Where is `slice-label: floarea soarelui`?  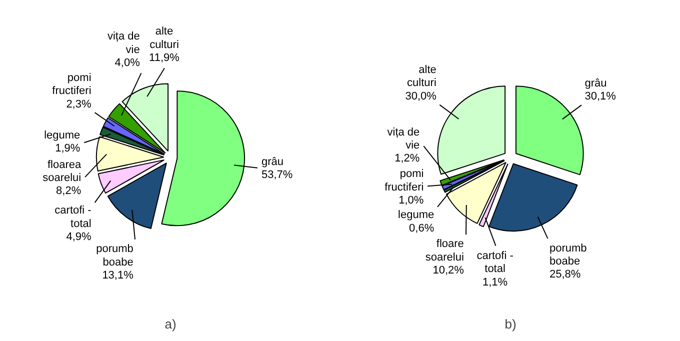
slice-label: floarea soarelui is located at coordinates (62, 171).